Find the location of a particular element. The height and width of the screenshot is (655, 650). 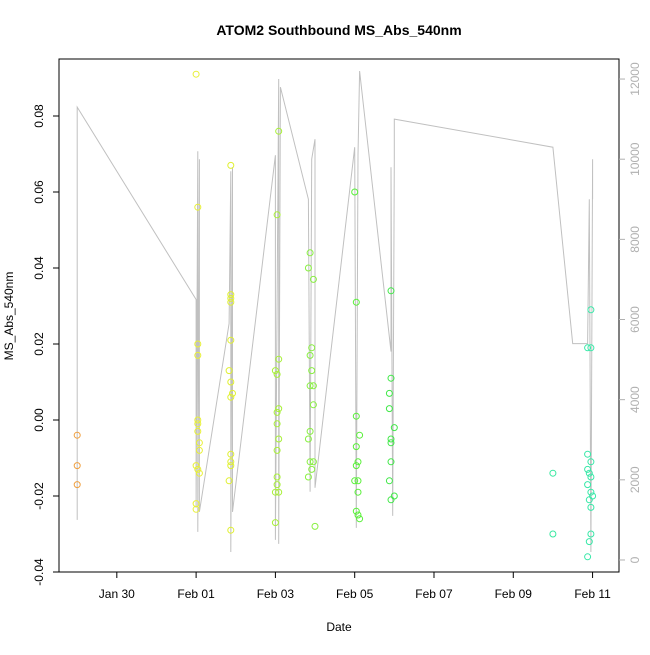

y2-tick-label: 4000 is located at coordinates (635, 399).